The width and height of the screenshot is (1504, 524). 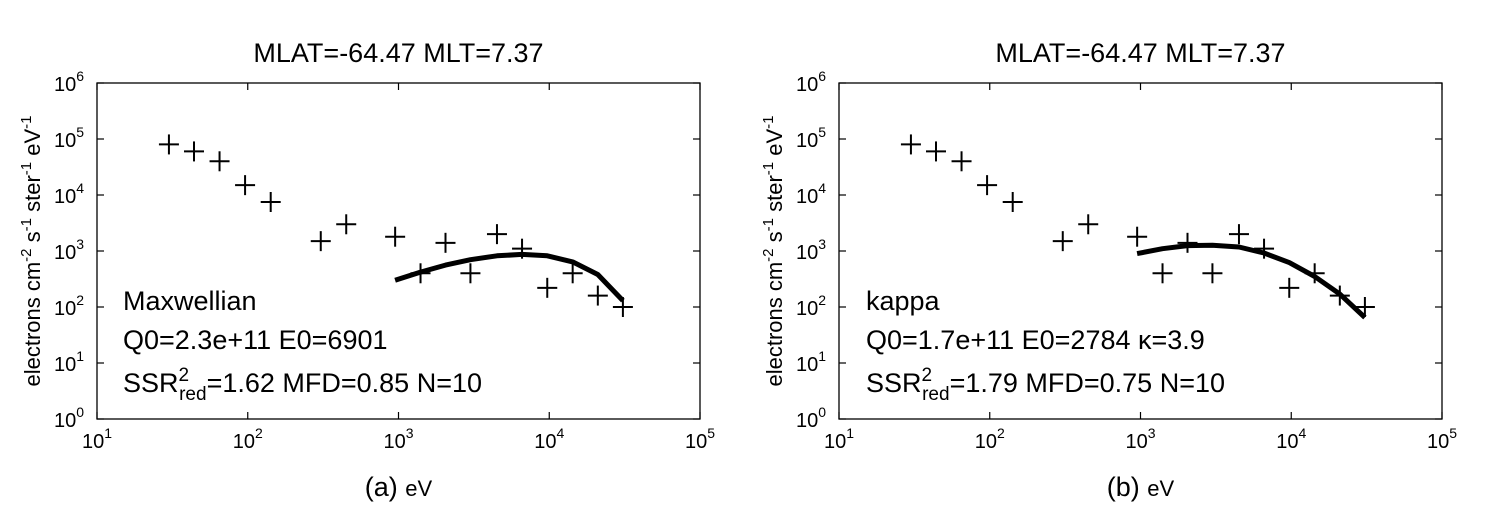 I want to click on x-axis-label: (a) eV, so click(x=399, y=487).